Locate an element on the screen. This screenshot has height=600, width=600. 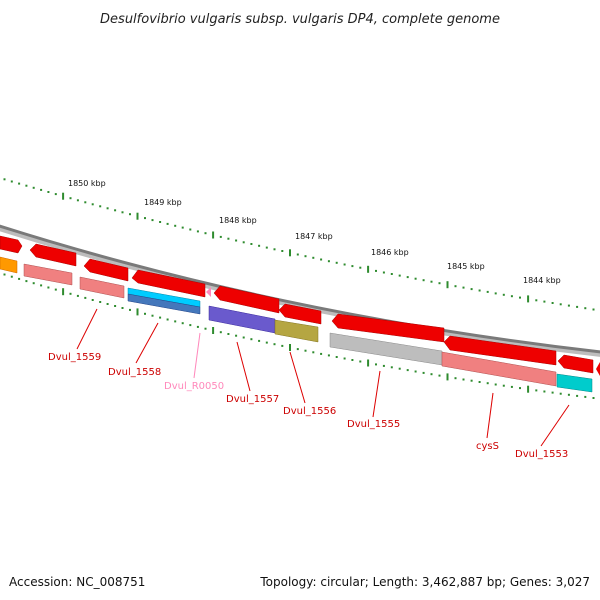
gene-label: cysS is located at coordinates (487, 446).